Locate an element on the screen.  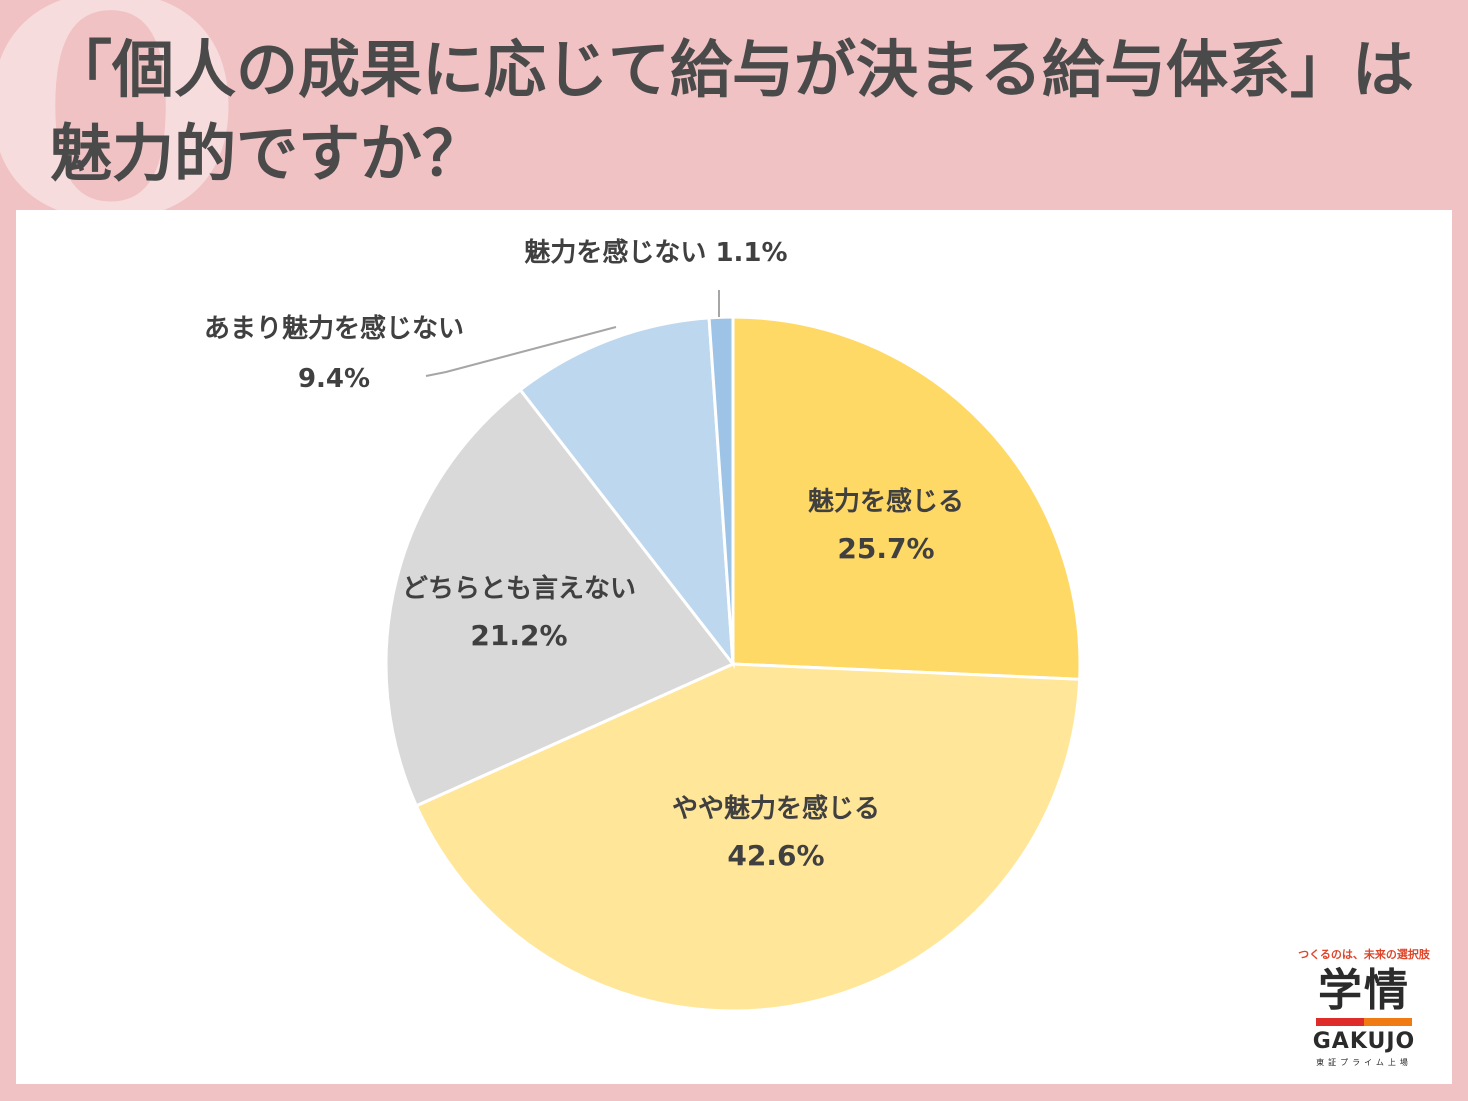
slice-value-label: 25.7% is located at coordinates (885, 548).